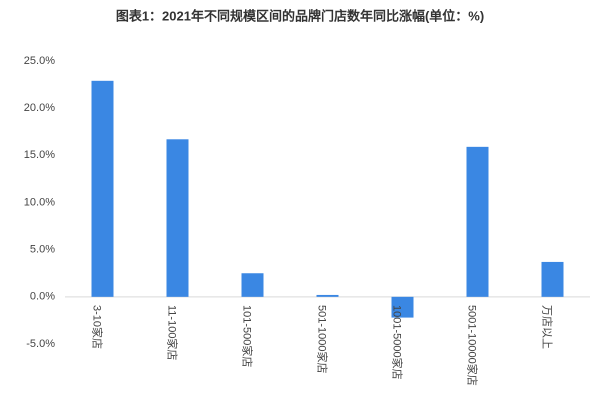  Describe the element at coordinates (39, 108) in the screenshot. I see `y-tick-label: 20.0%` at that location.